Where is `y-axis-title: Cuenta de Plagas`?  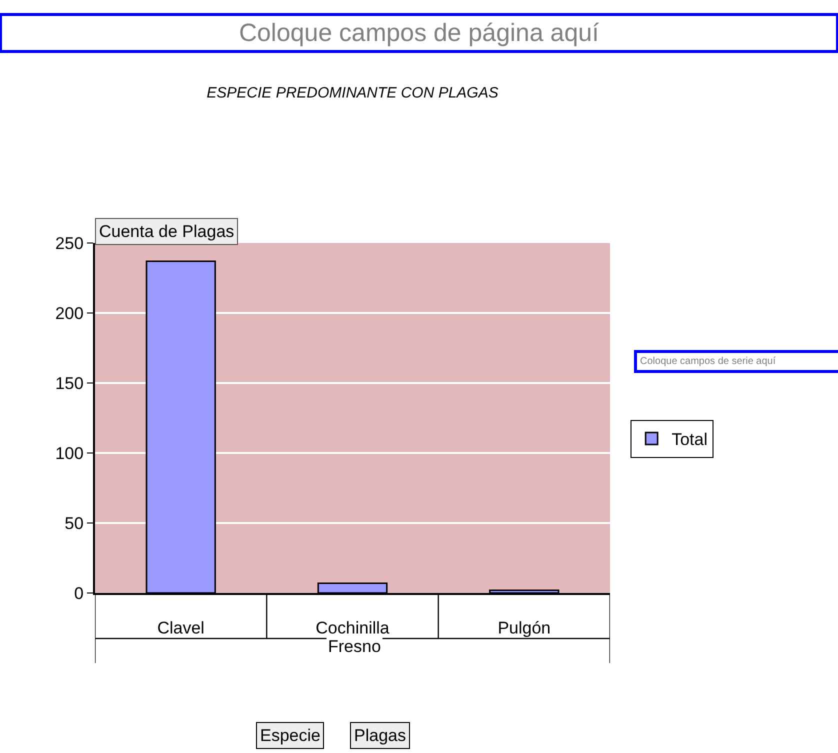
y-axis-title: Cuenta de Plagas is located at coordinates (166, 231).